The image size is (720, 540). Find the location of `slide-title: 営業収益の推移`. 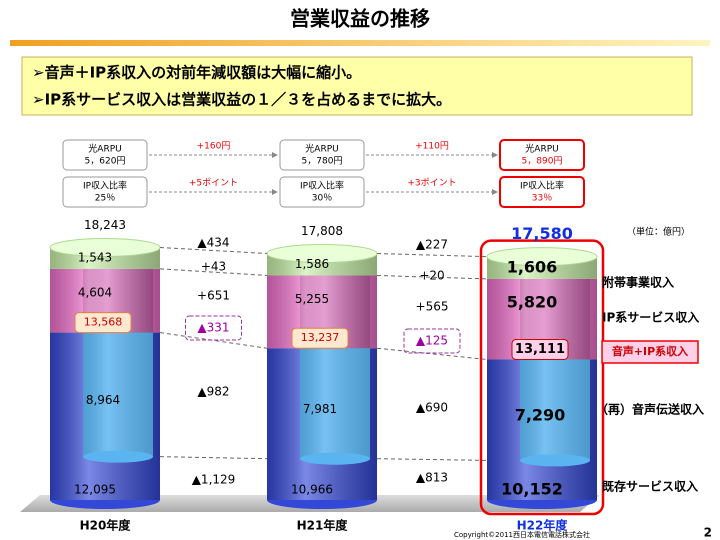

slide-title: 営業収益の推移 is located at coordinates (360, 19).